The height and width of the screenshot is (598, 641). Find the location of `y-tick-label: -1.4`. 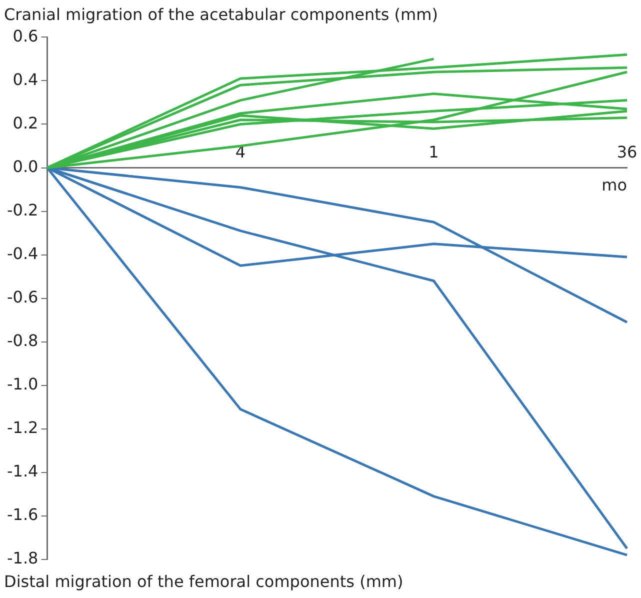

y-tick-label: -1.4 is located at coordinates (22, 471).